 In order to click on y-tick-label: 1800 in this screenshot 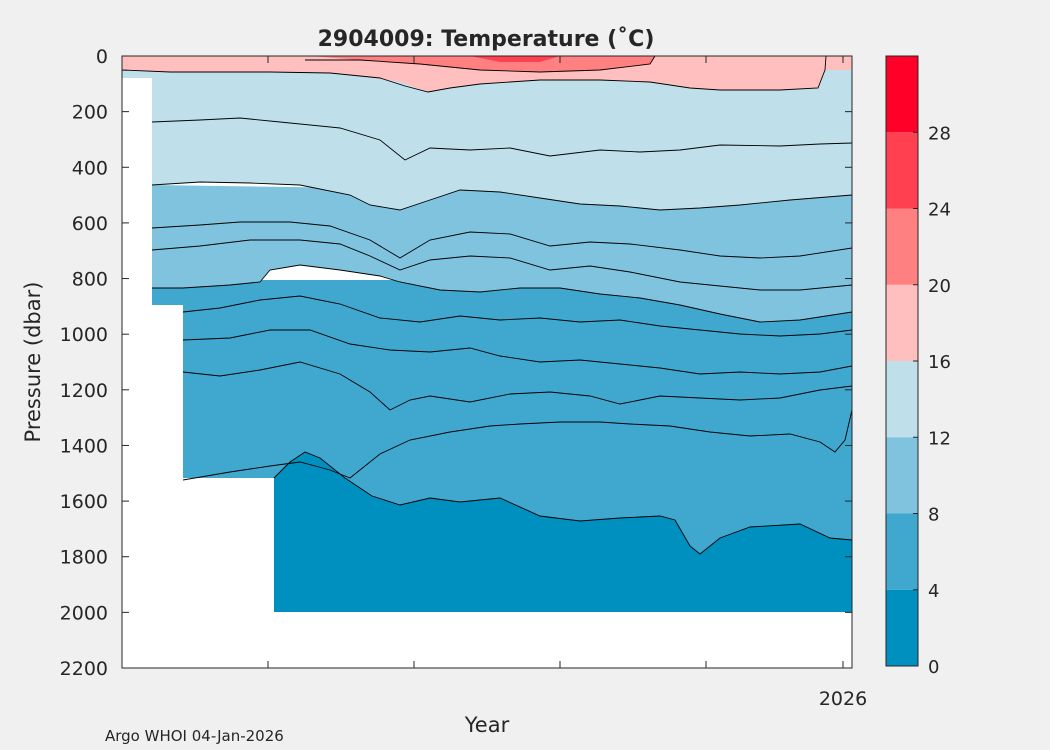, I will do `click(84, 558)`.